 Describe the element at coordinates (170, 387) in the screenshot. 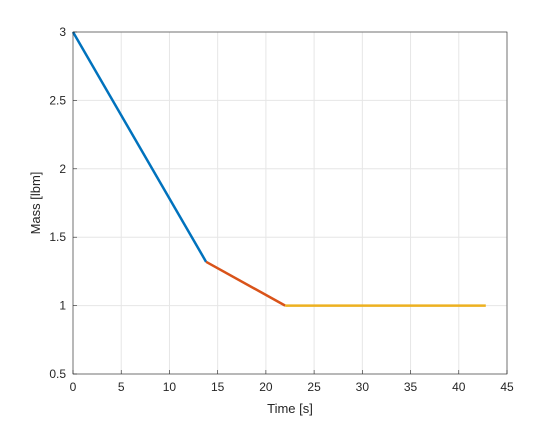

I see `x-tick-label: 10` at that location.